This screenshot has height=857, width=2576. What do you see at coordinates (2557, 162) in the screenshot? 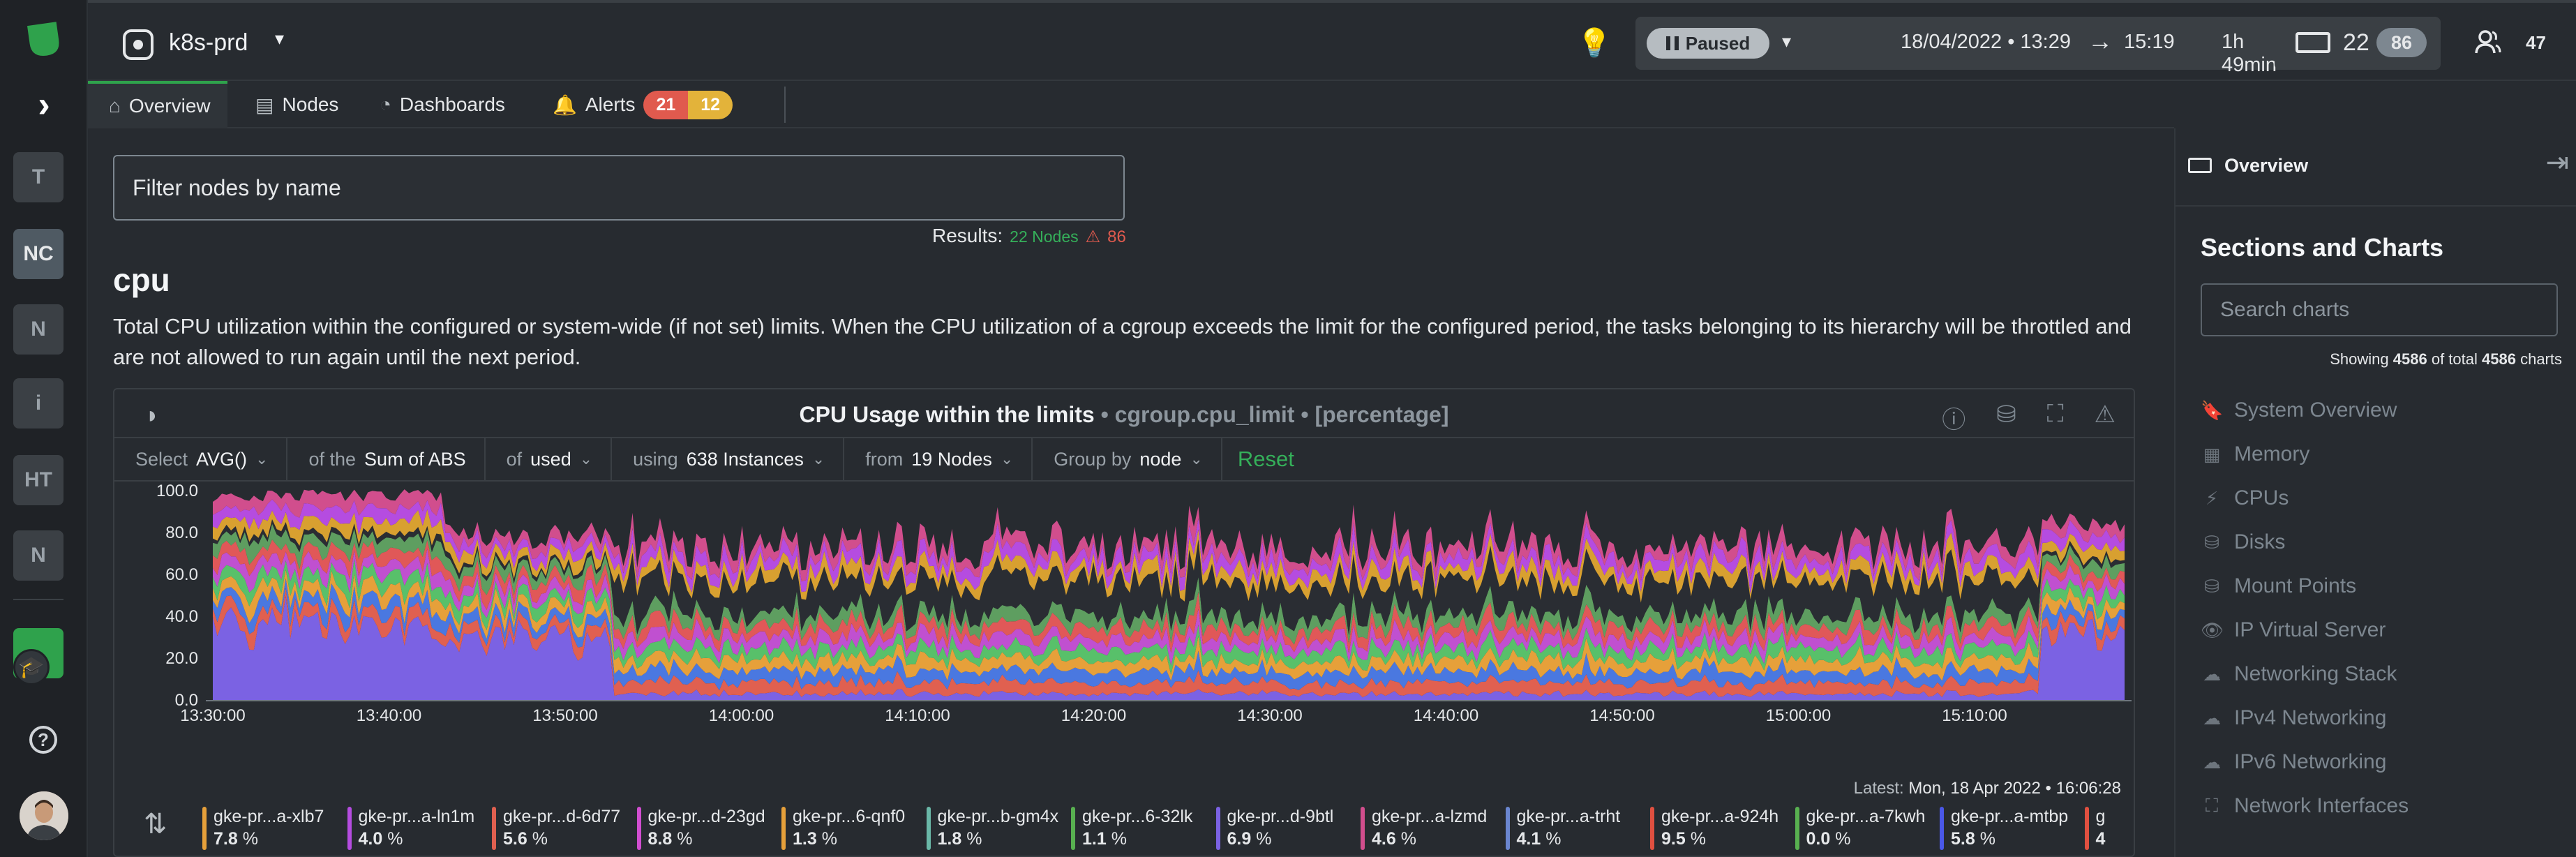
I see `collapse-panel-icon: ⇥` at bounding box center [2557, 162].